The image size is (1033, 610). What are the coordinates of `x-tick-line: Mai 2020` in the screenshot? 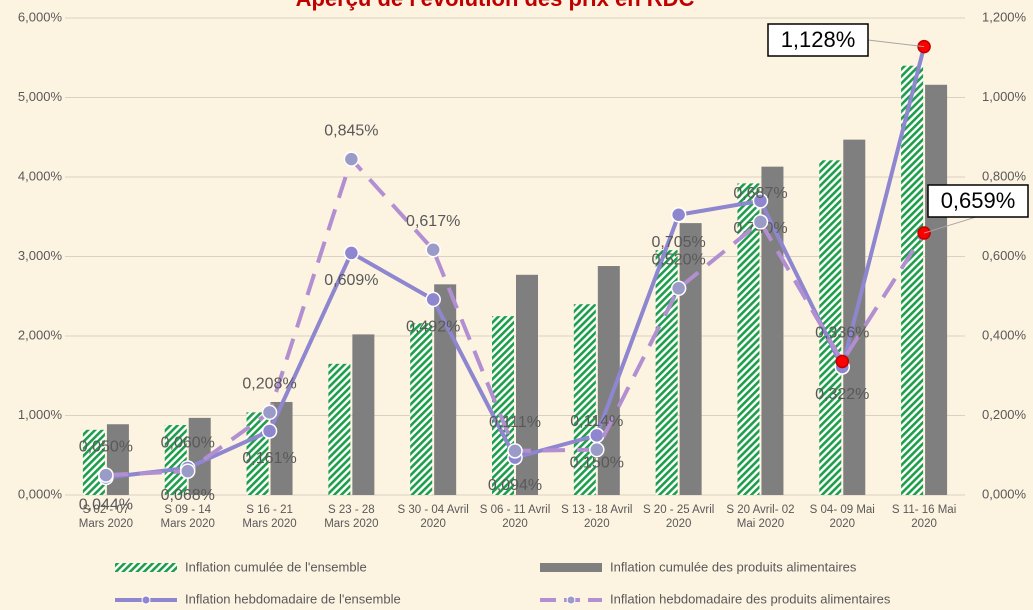 It's located at (760, 524).